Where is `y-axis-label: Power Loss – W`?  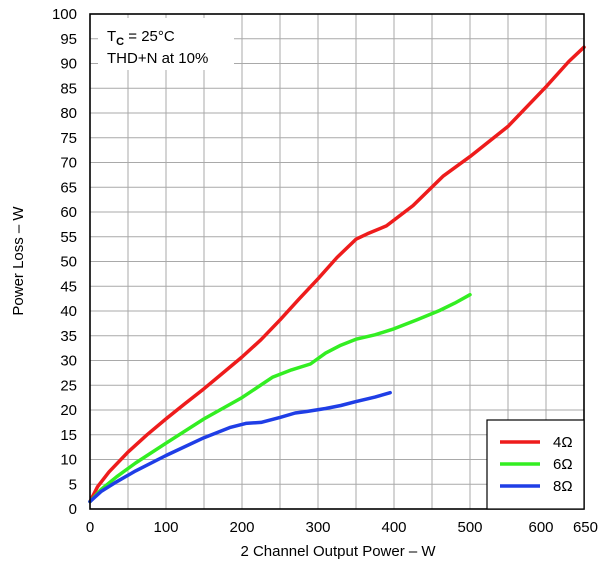 y-axis-label: Power Loss – W is located at coordinates (18, 261).